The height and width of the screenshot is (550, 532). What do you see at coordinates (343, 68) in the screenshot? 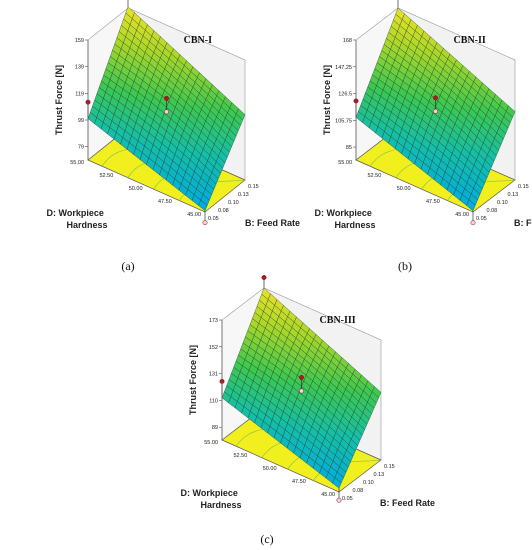
I see `z-tick-label: 147.25` at bounding box center [343, 68].